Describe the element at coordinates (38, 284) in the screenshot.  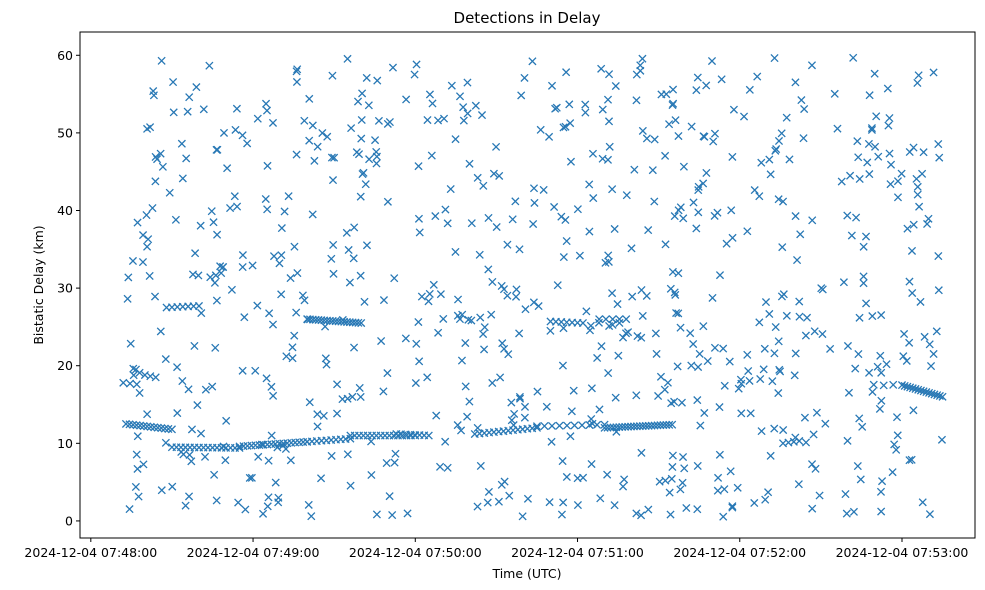
I see `y-axis-title: Bistatic Delay (km)` at that location.